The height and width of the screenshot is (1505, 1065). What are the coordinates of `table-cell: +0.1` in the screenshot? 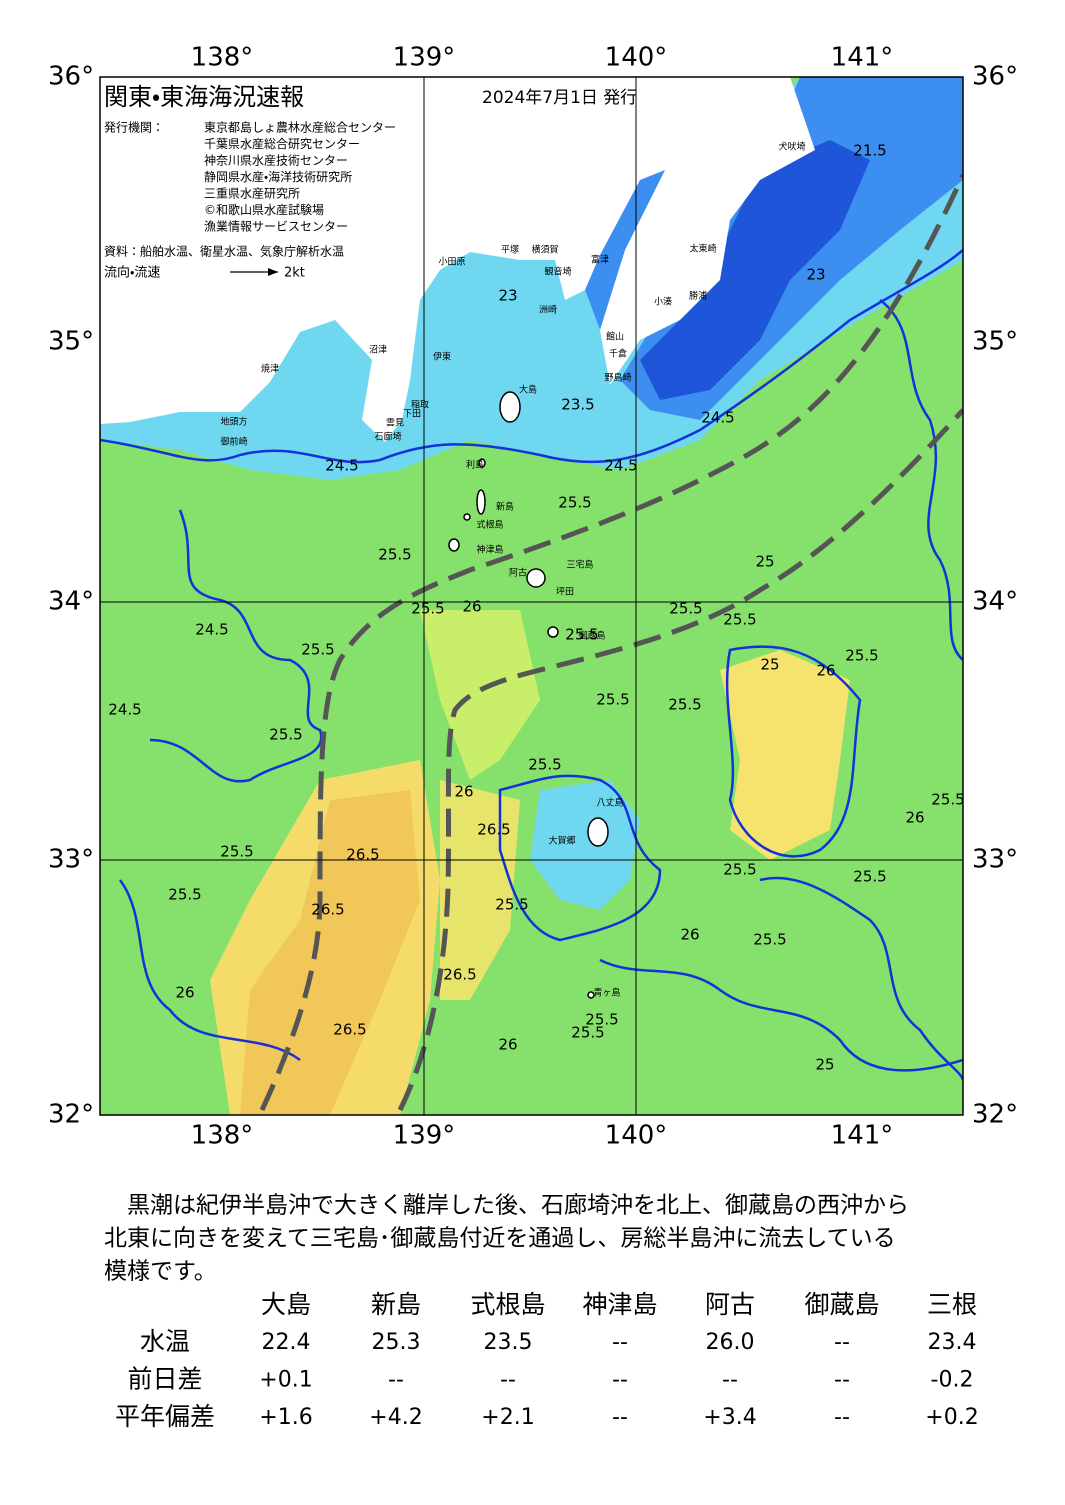 It's located at (285, 1380).